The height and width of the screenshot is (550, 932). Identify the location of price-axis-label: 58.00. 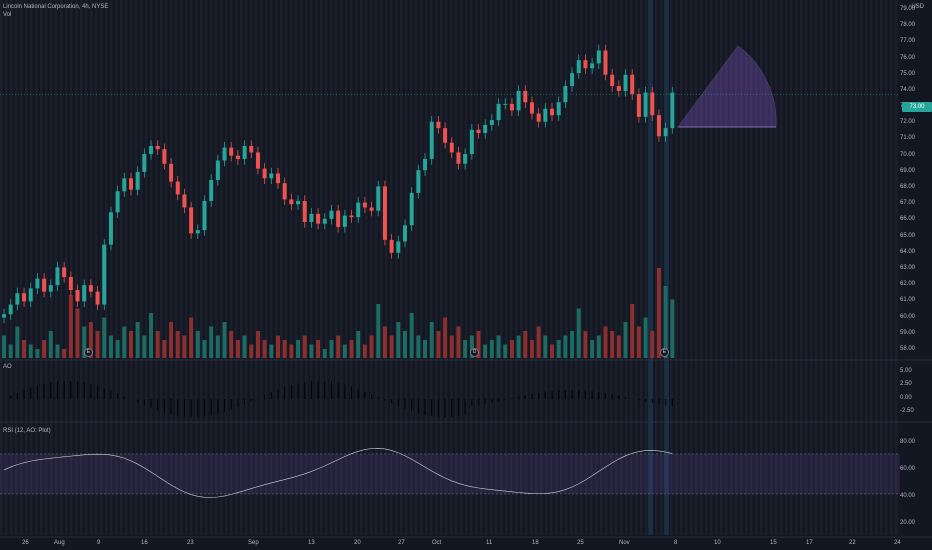
(908, 348).